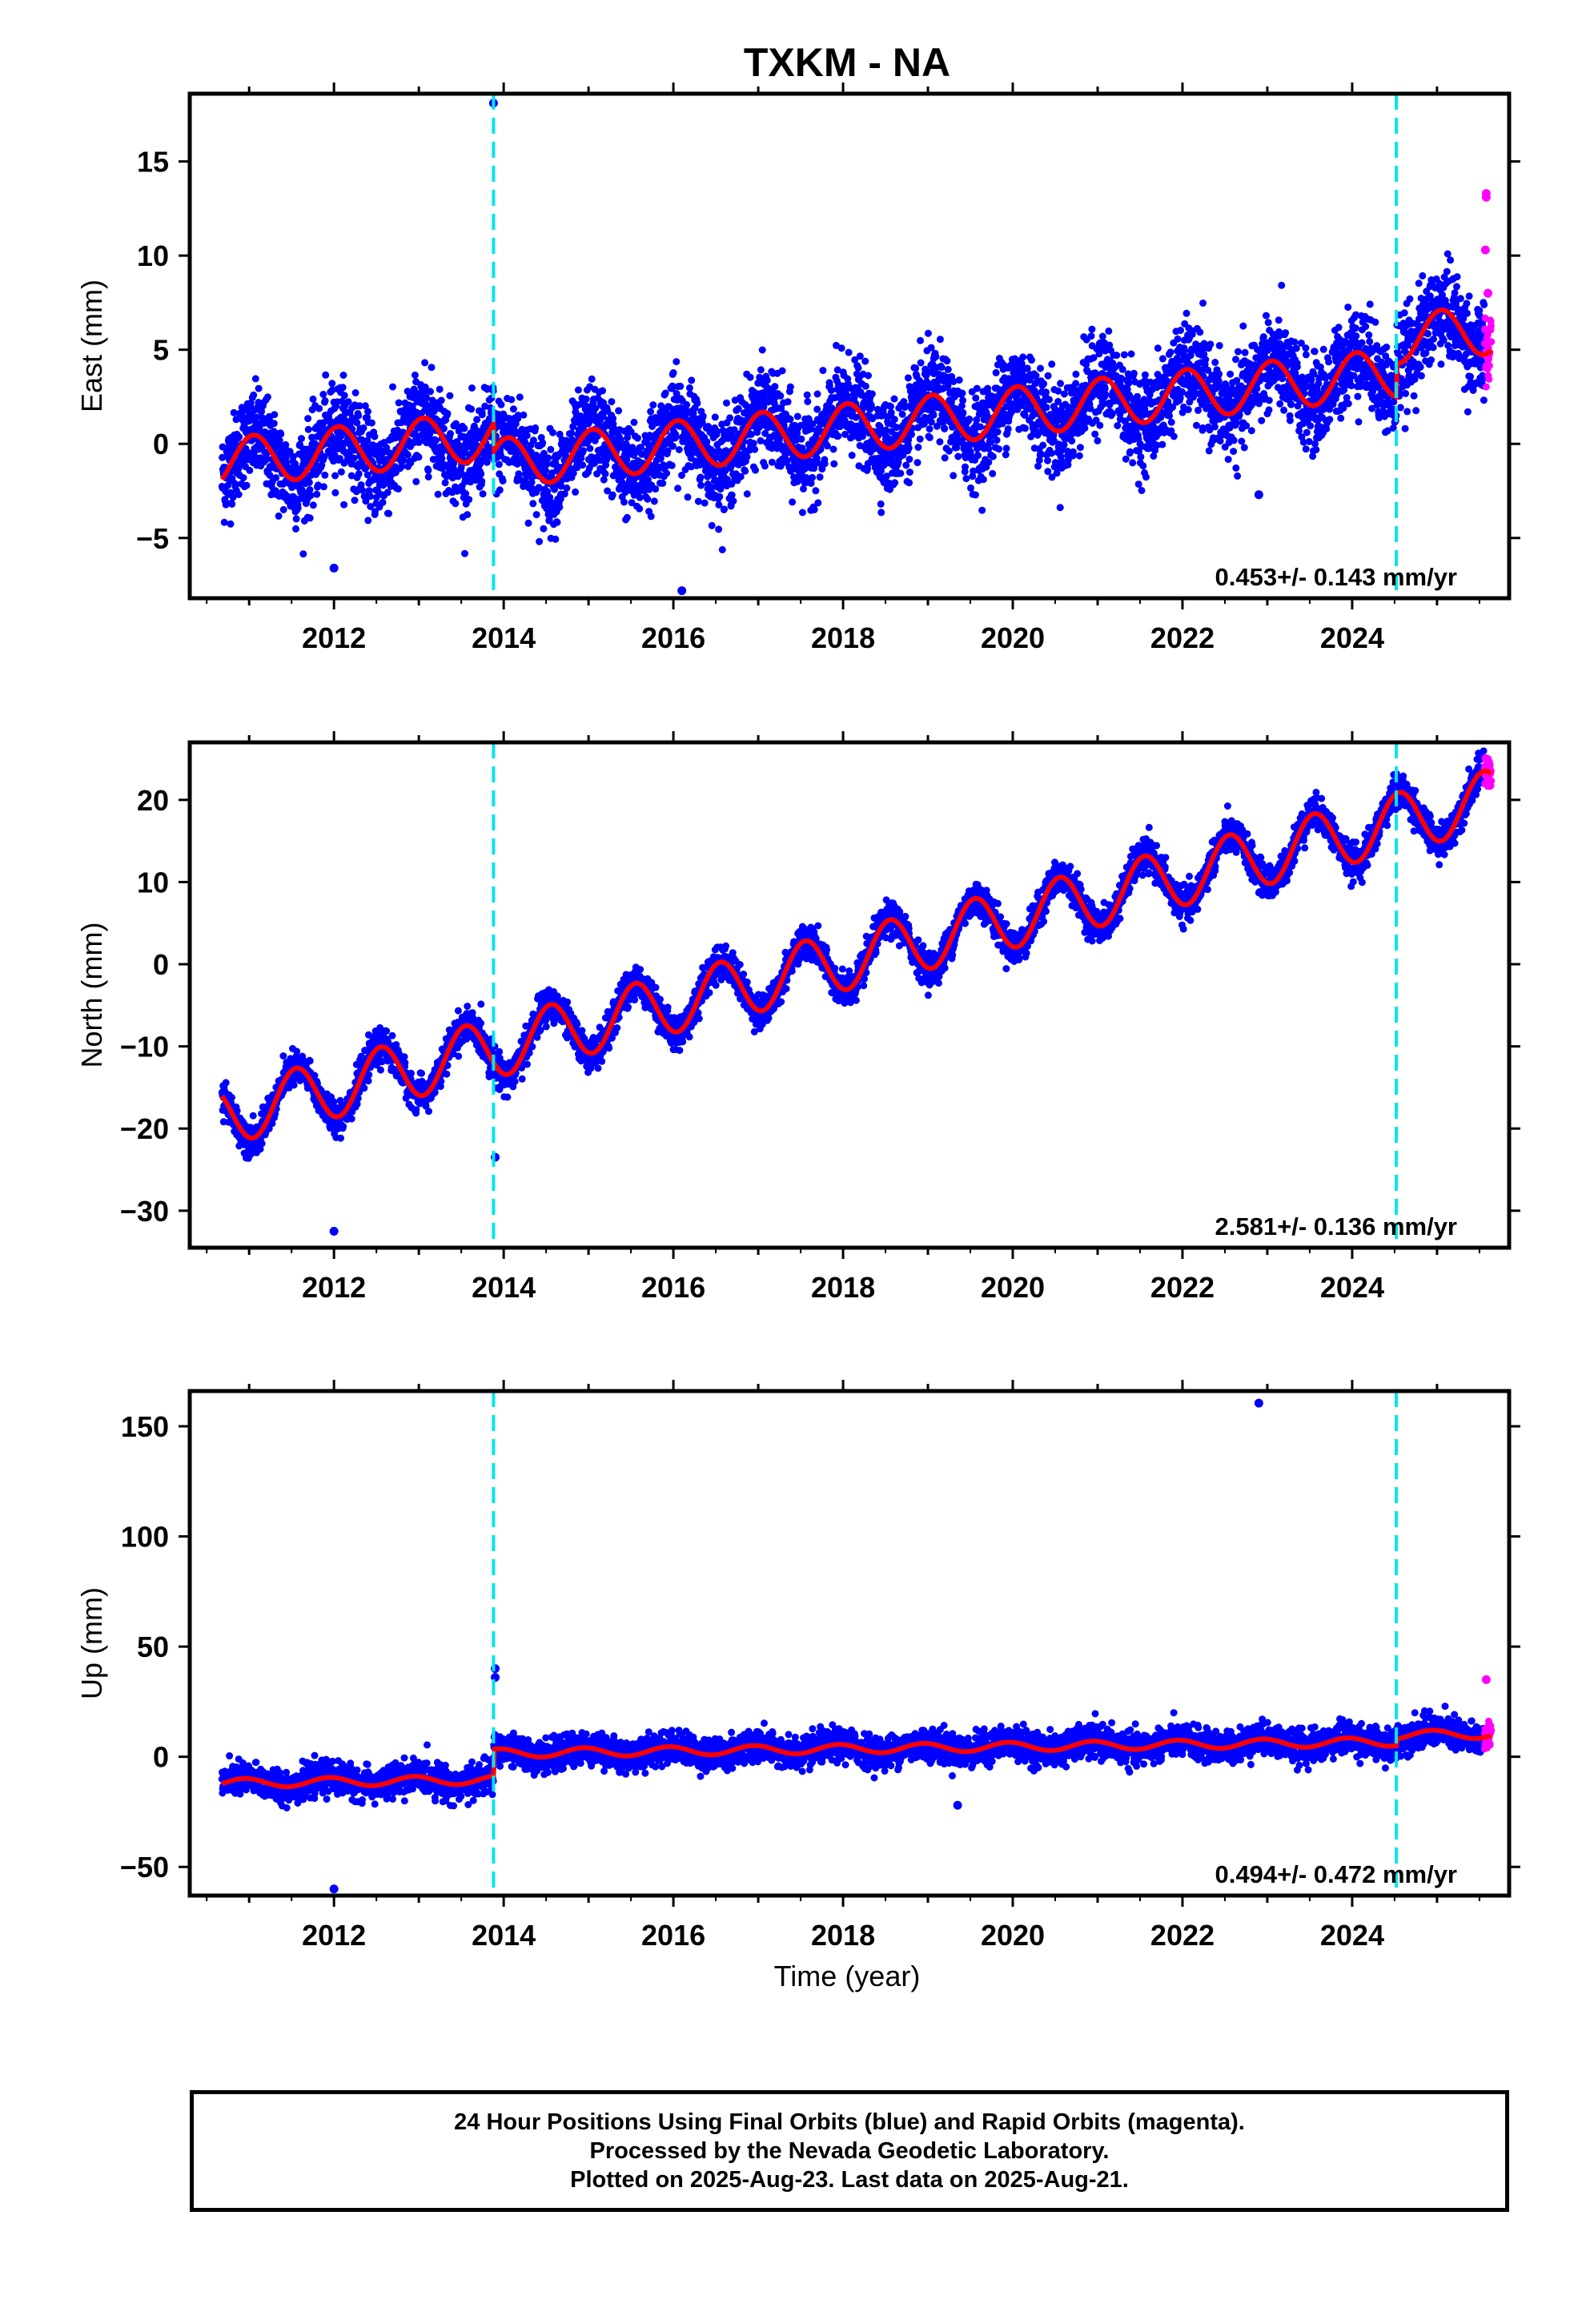 Image resolution: width=1582 pixels, height=2324 pixels. I want to click on east-xtick-label: 2014, so click(504, 637).